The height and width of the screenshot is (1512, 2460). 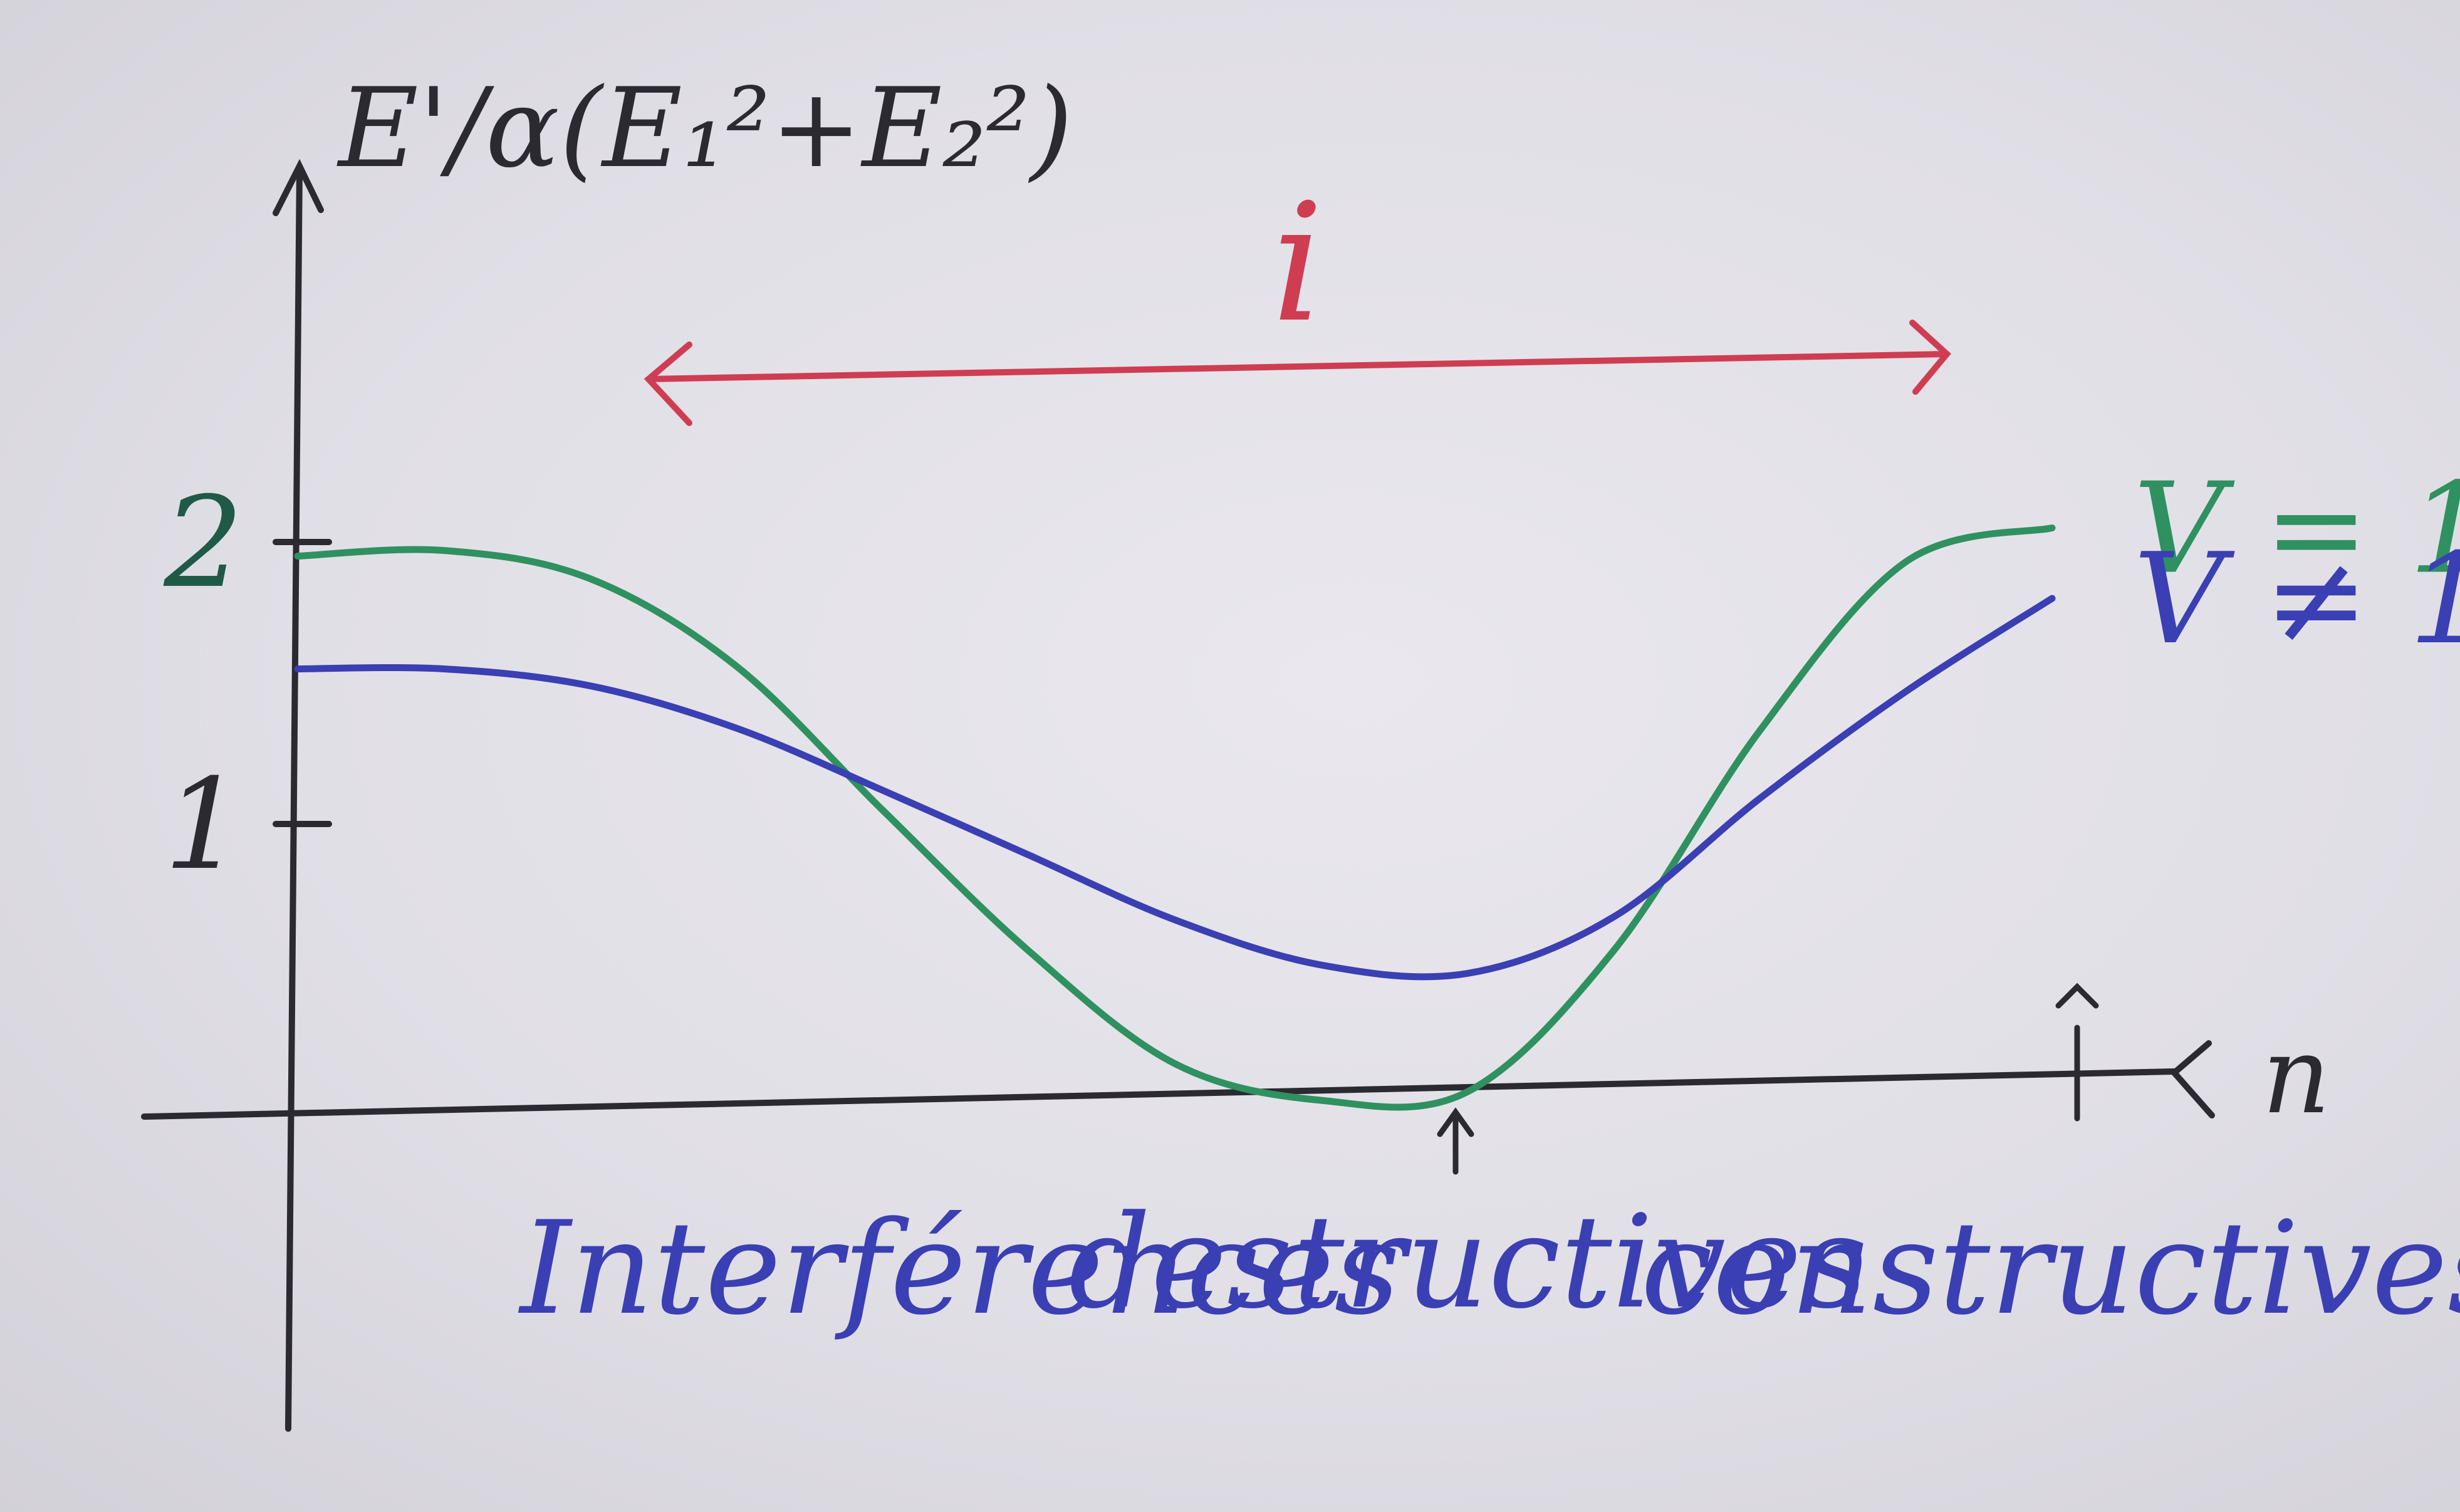 What do you see at coordinates (1159, 1094) in the screenshot?
I see `x-axis-line` at bounding box center [1159, 1094].